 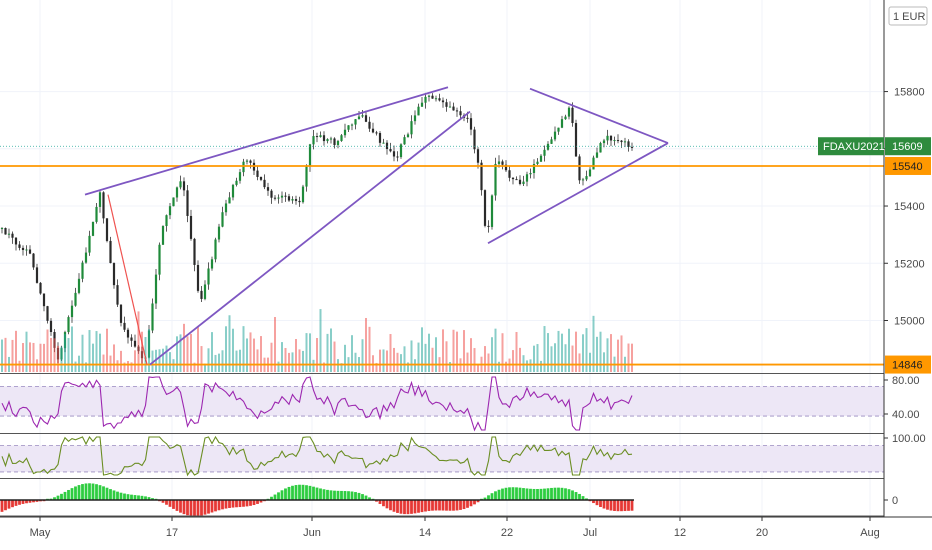 I want to click on support-price-badge, so click(x=908, y=364).